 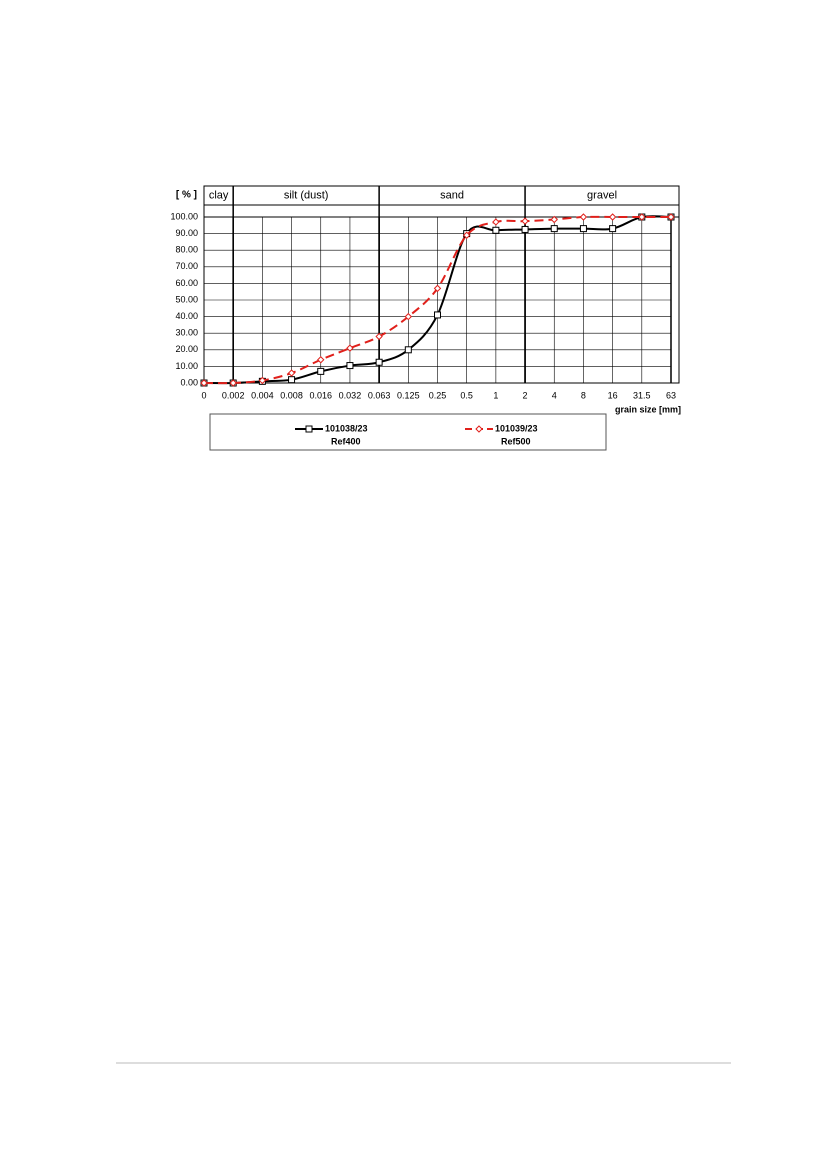 What do you see at coordinates (525, 395) in the screenshot?
I see `x-tick-label: 2` at bounding box center [525, 395].